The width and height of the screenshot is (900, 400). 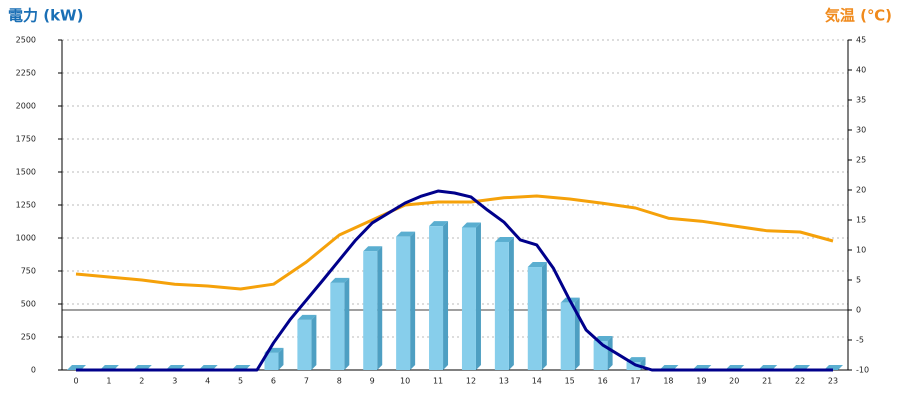 I want to click on y2-tick-label: -10, so click(x=862, y=370).